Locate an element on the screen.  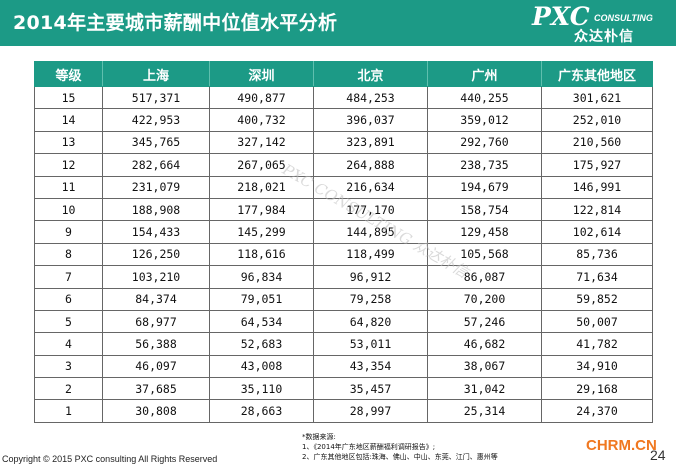
salary-cell: 102,614 is located at coordinates (597, 232).